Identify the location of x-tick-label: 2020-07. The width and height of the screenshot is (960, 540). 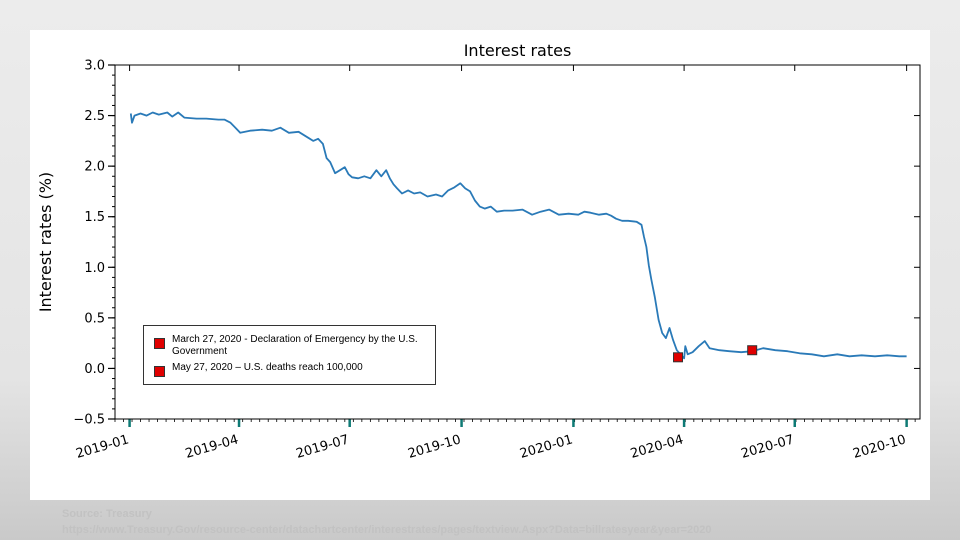
(767, 446).